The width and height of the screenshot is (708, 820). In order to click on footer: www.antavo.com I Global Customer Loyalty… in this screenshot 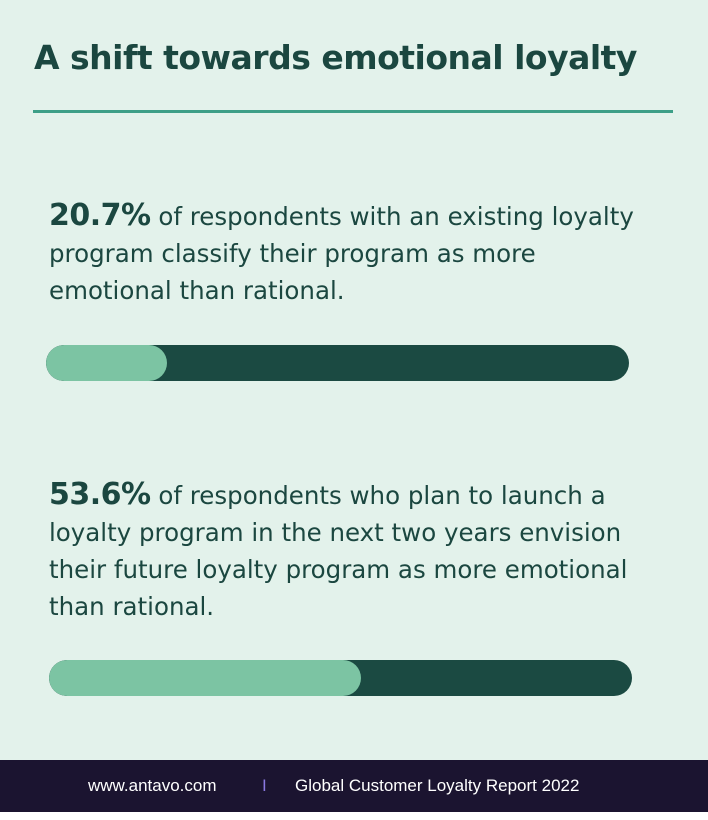, I will do `click(354, 786)`.